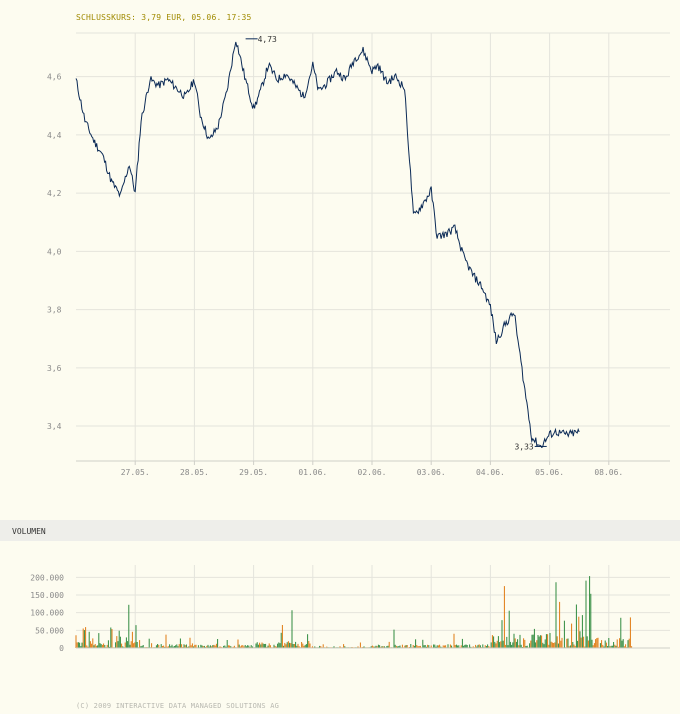  What do you see at coordinates (54, 251) in the screenshot?
I see `y-tick-label: 4,0` at bounding box center [54, 251].